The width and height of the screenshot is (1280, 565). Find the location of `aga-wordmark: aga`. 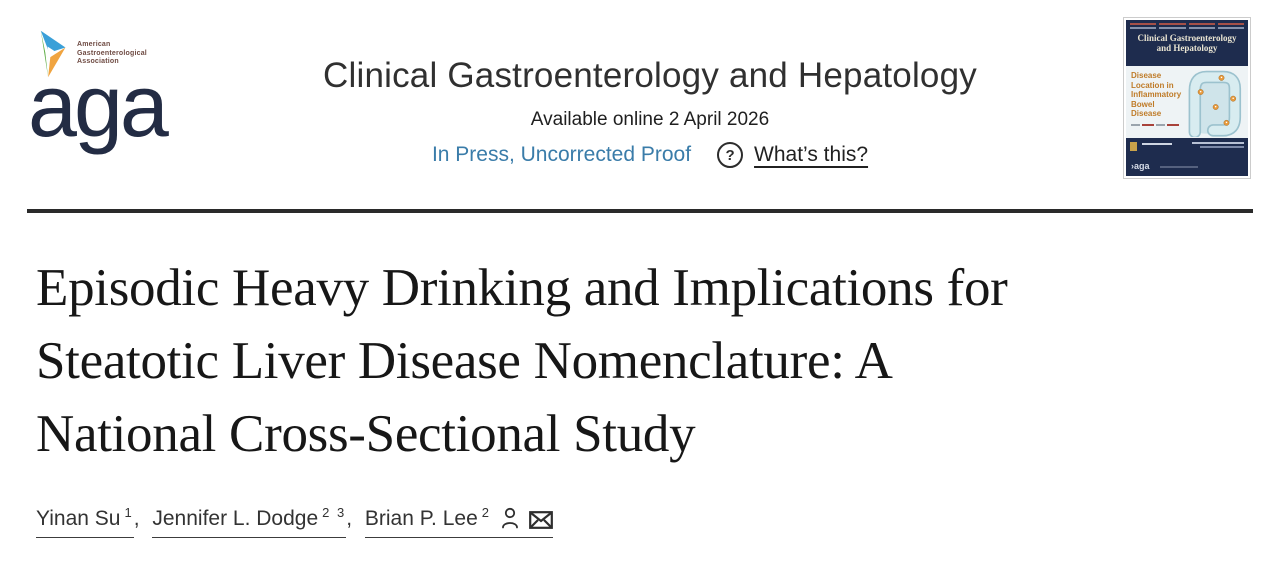

aga-wordmark: aga is located at coordinates (98, 105).